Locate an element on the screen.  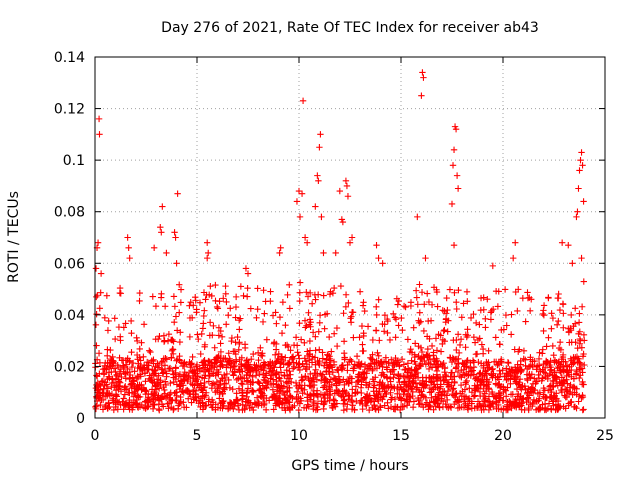
y-tick-label: 0.12 is located at coordinates (69, 110).